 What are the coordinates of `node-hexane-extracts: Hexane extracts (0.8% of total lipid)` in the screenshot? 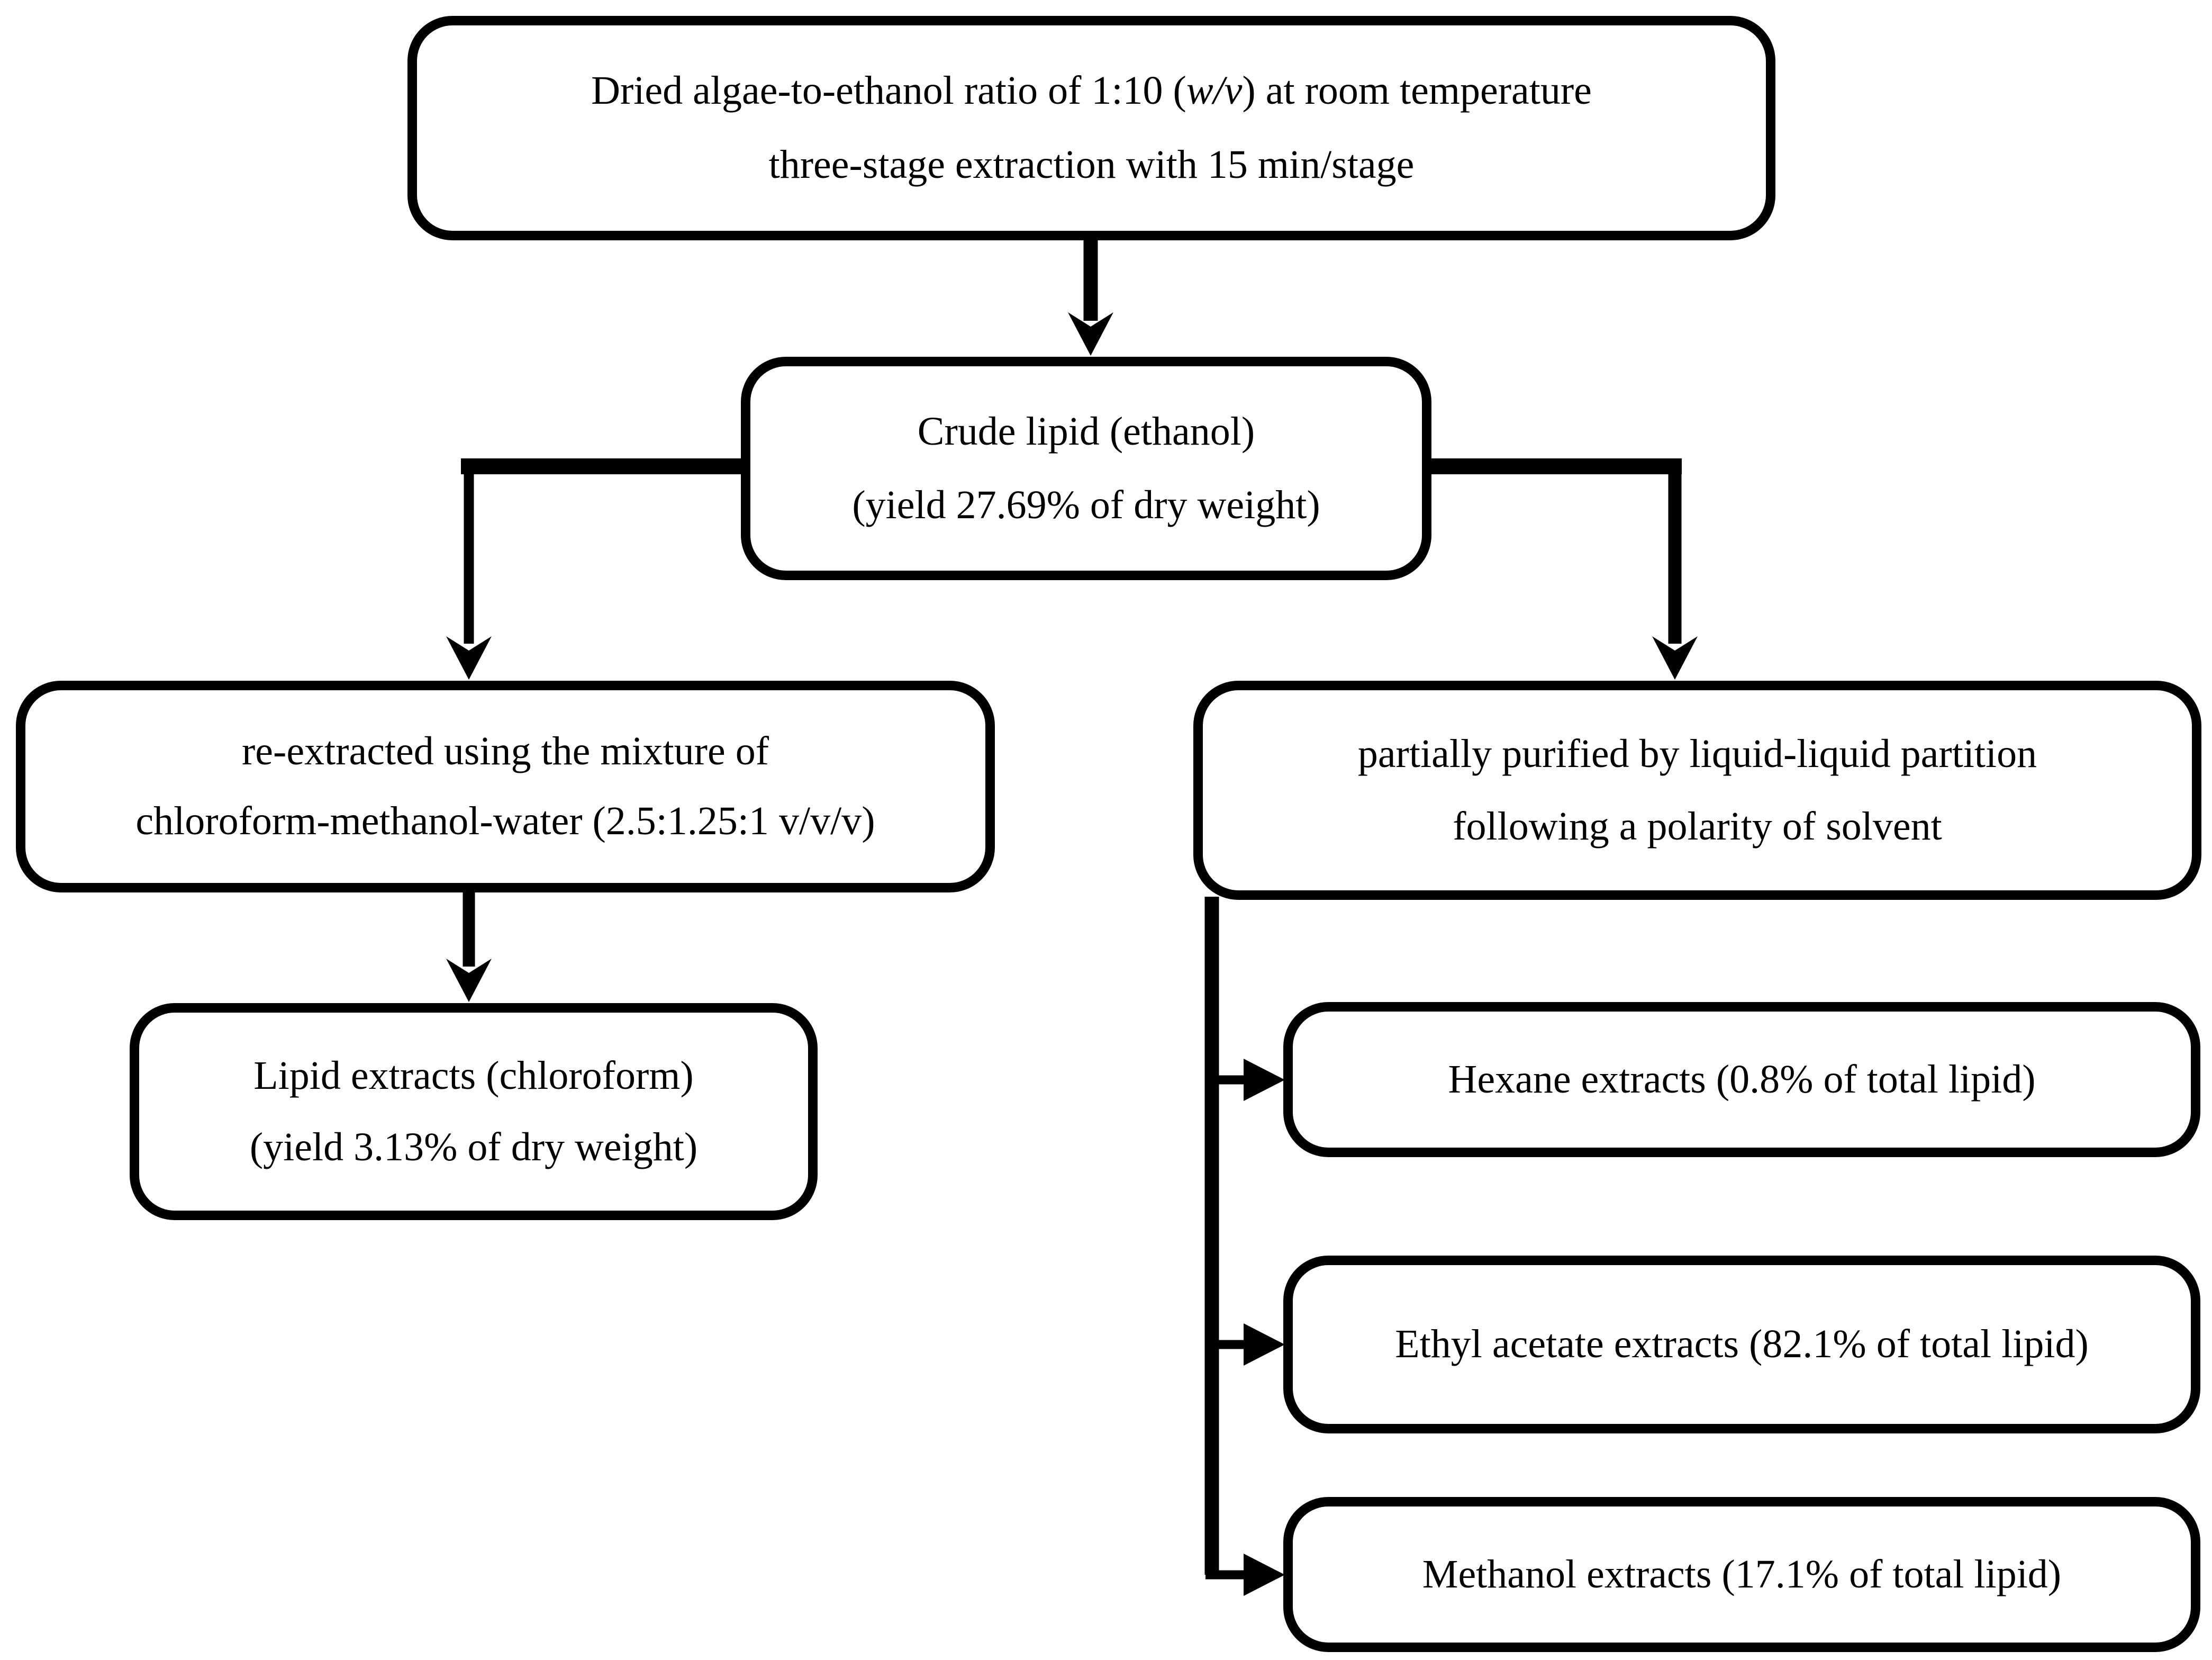 It's located at (1741, 1079).